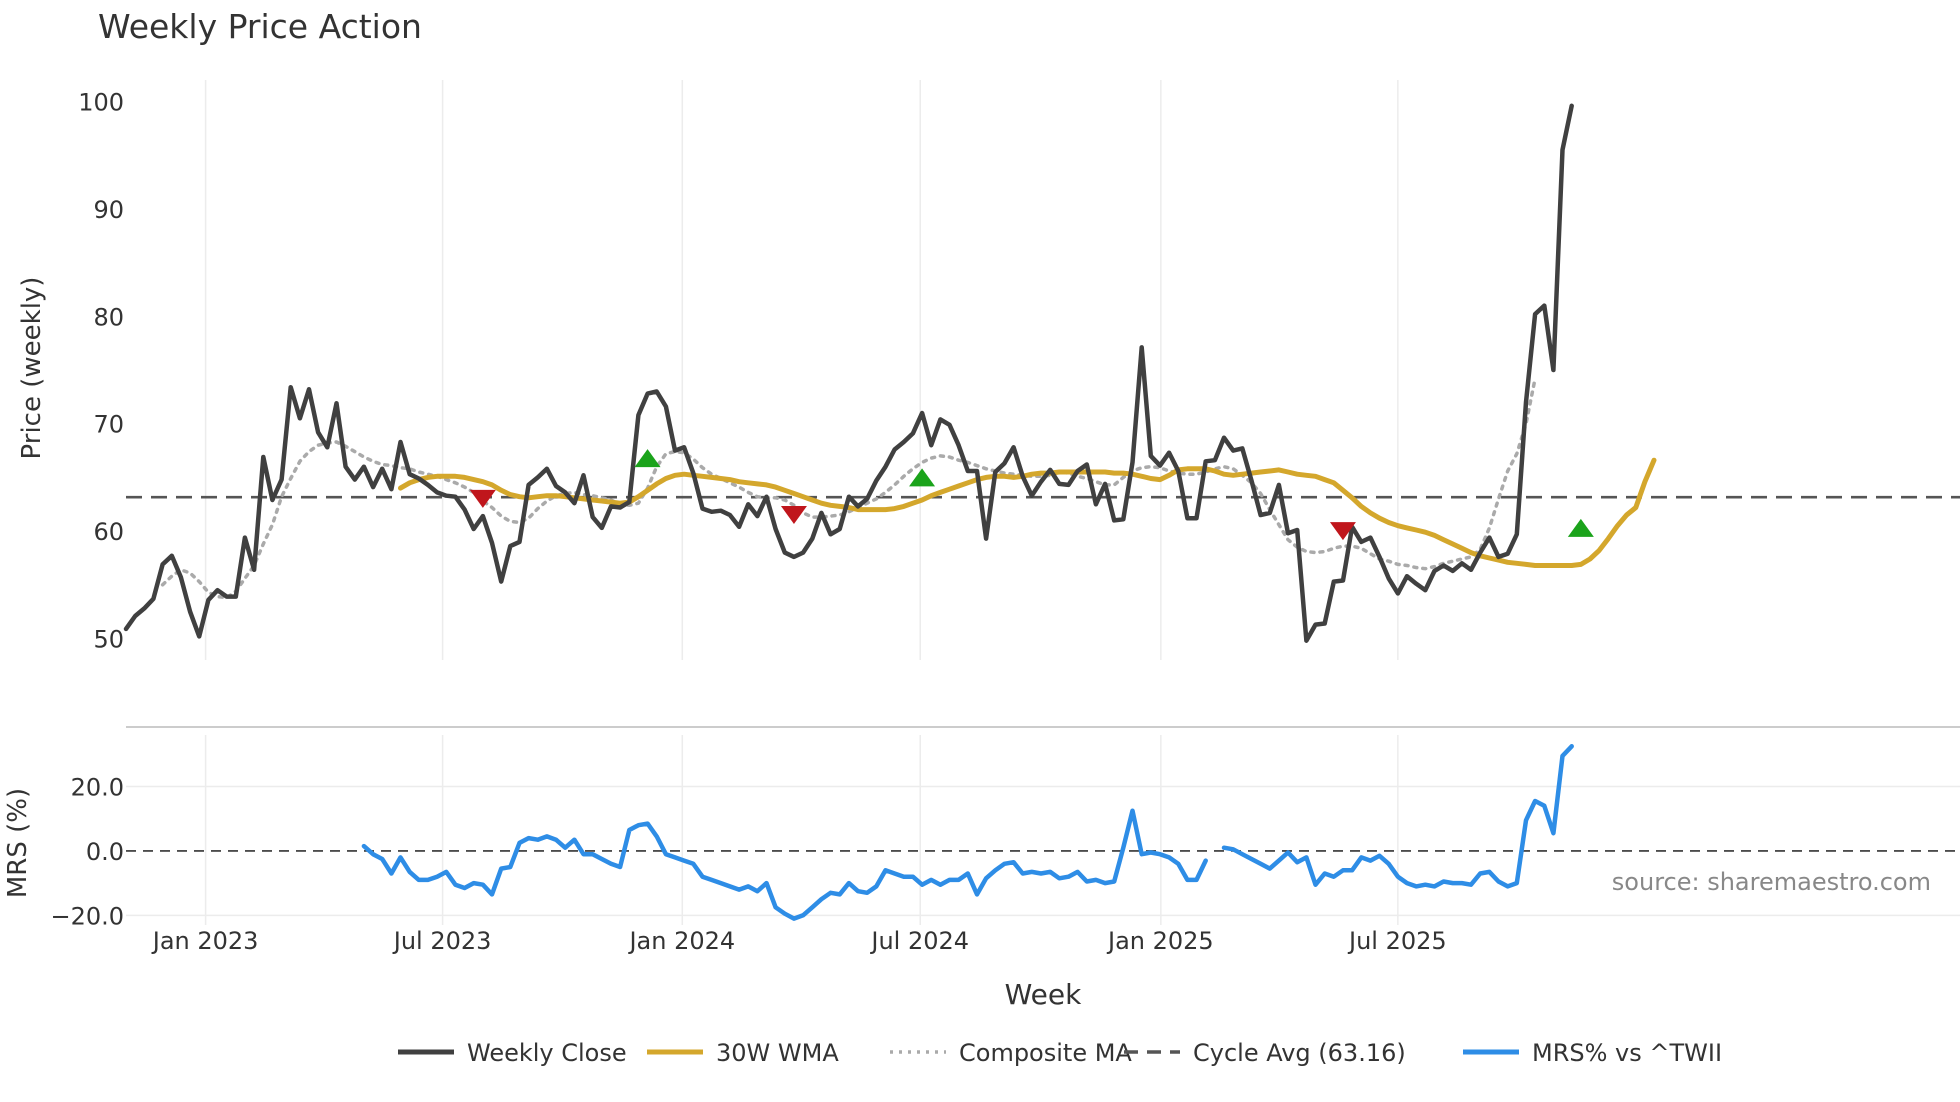 Image resolution: width=1960 pixels, height=1102 pixels. Describe the element at coordinates (32, 368) in the screenshot. I see `price-y-axis-label: Price (weekly)` at that location.